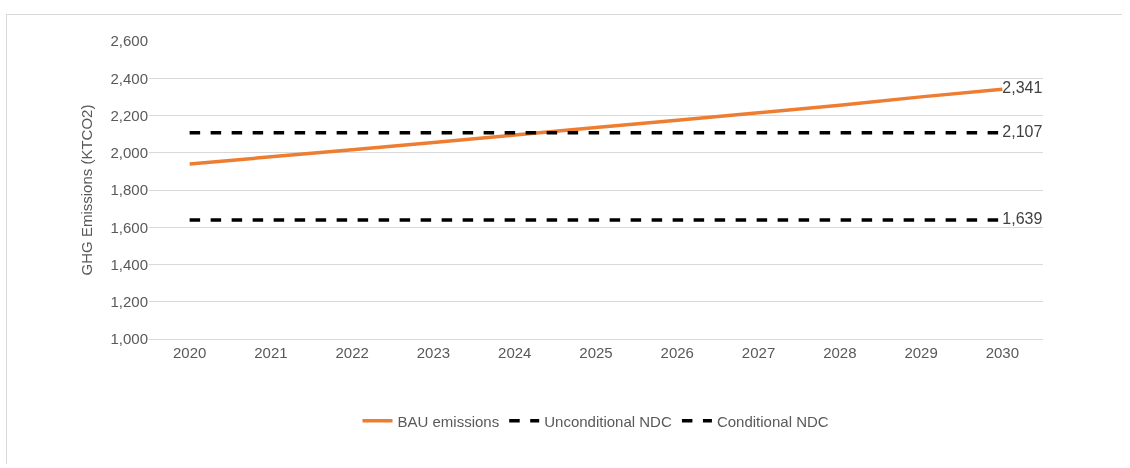  Describe the element at coordinates (515, 352) in the screenshot. I see `x-tick-label: 2024` at that location.